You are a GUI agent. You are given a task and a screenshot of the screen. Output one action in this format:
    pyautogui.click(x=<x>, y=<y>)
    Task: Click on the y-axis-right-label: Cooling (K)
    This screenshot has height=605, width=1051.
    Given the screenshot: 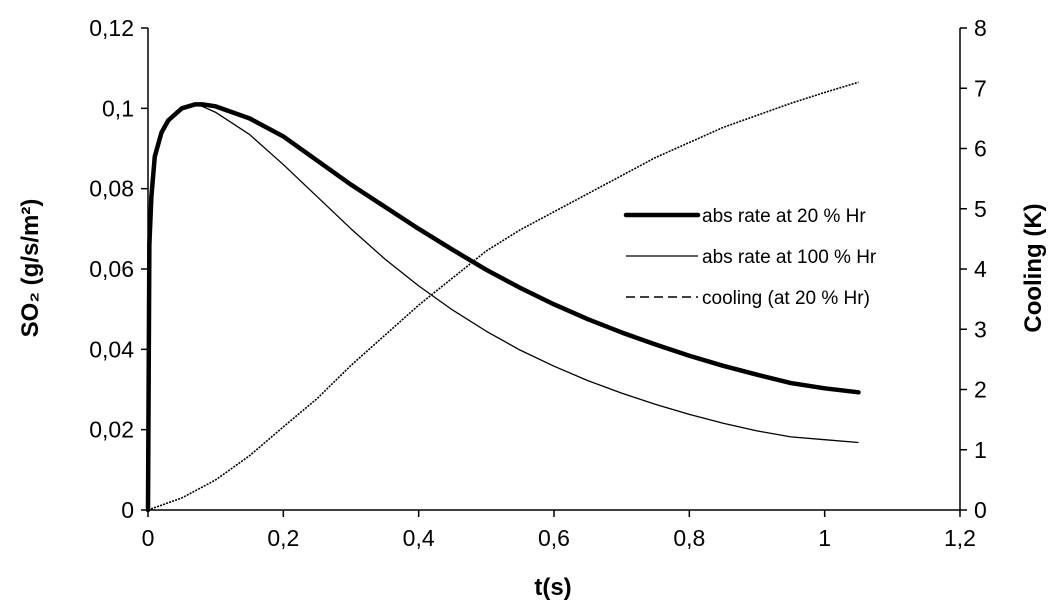 What is the action you would take?
    pyautogui.click(x=1033, y=267)
    